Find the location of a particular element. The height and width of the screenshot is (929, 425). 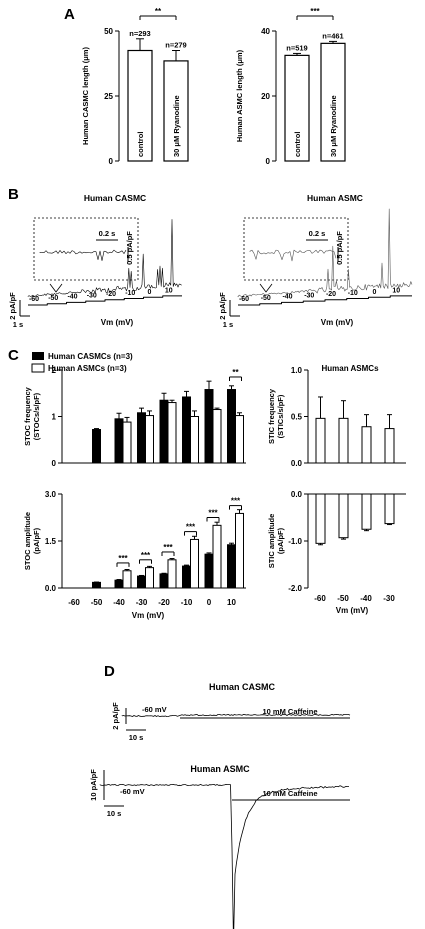

y-tick-label: 20 is located at coordinates (265, 96).